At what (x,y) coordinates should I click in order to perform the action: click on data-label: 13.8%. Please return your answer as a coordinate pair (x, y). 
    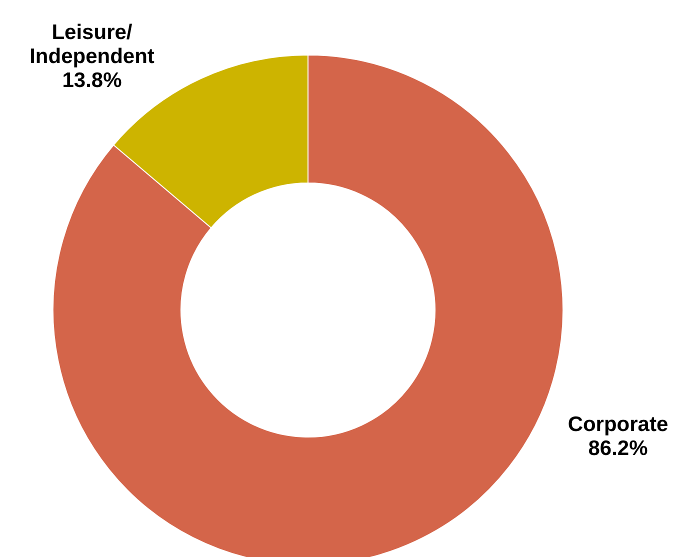
    Looking at the image, I should click on (92, 80).